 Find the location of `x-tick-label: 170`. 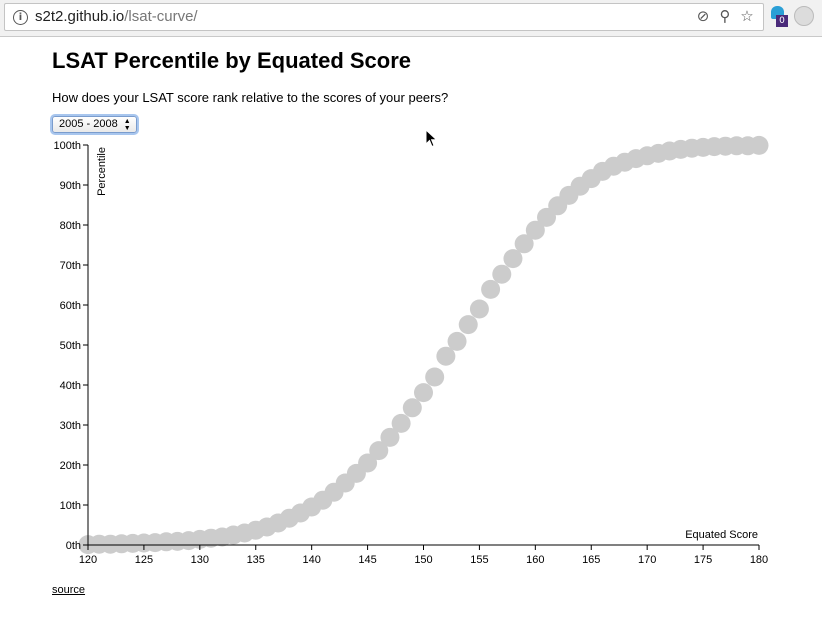

x-tick-label: 170 is located at coordinates (647, 560).